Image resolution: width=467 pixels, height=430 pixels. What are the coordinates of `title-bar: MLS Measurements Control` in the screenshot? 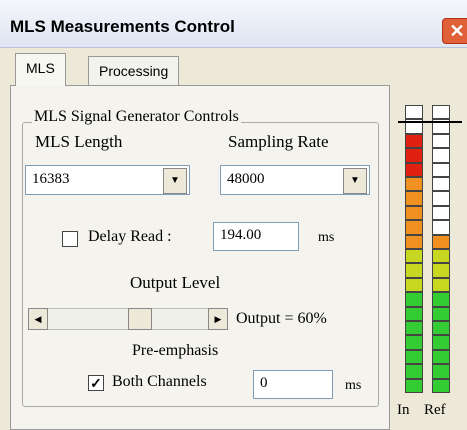 It's located at (233, 24).